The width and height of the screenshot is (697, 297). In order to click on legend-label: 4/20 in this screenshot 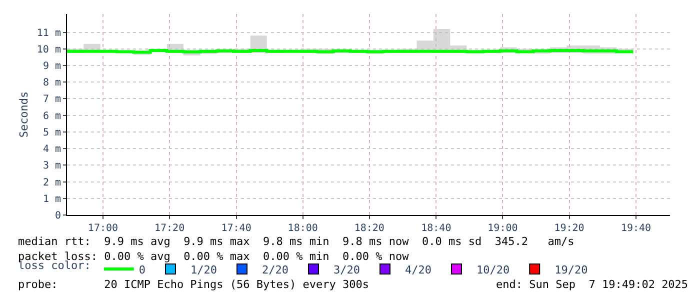, I will do `click(418, 269)`.